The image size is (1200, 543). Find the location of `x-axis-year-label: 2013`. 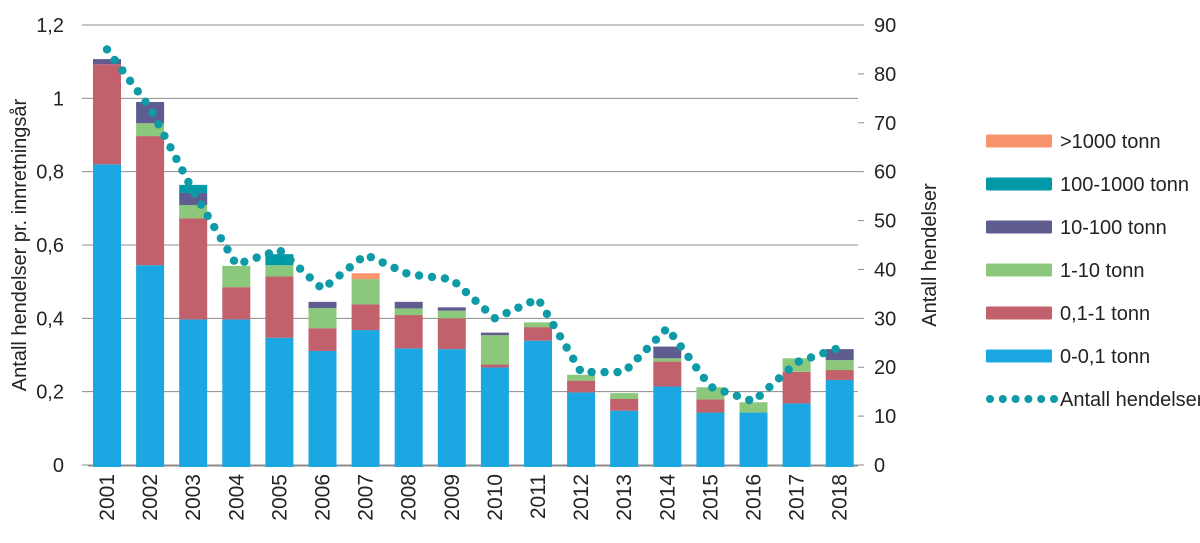

x-axis-year-label: 2013 is located at coordinates (624, 497).